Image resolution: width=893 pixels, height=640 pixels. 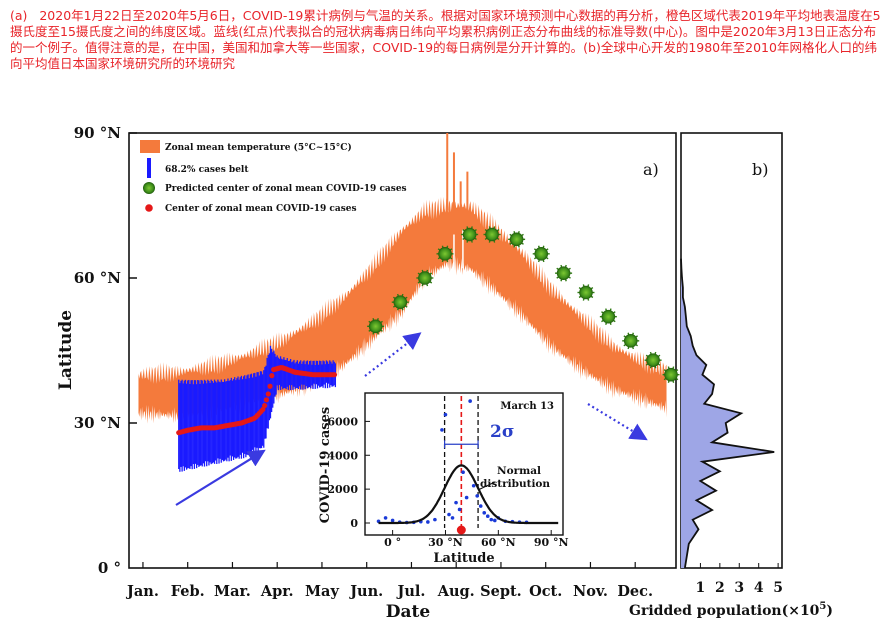 What do you see at coordinates (393, 354) in the screenshot?
I see `trend-arrow-mid` at bounding box center [393, 354].